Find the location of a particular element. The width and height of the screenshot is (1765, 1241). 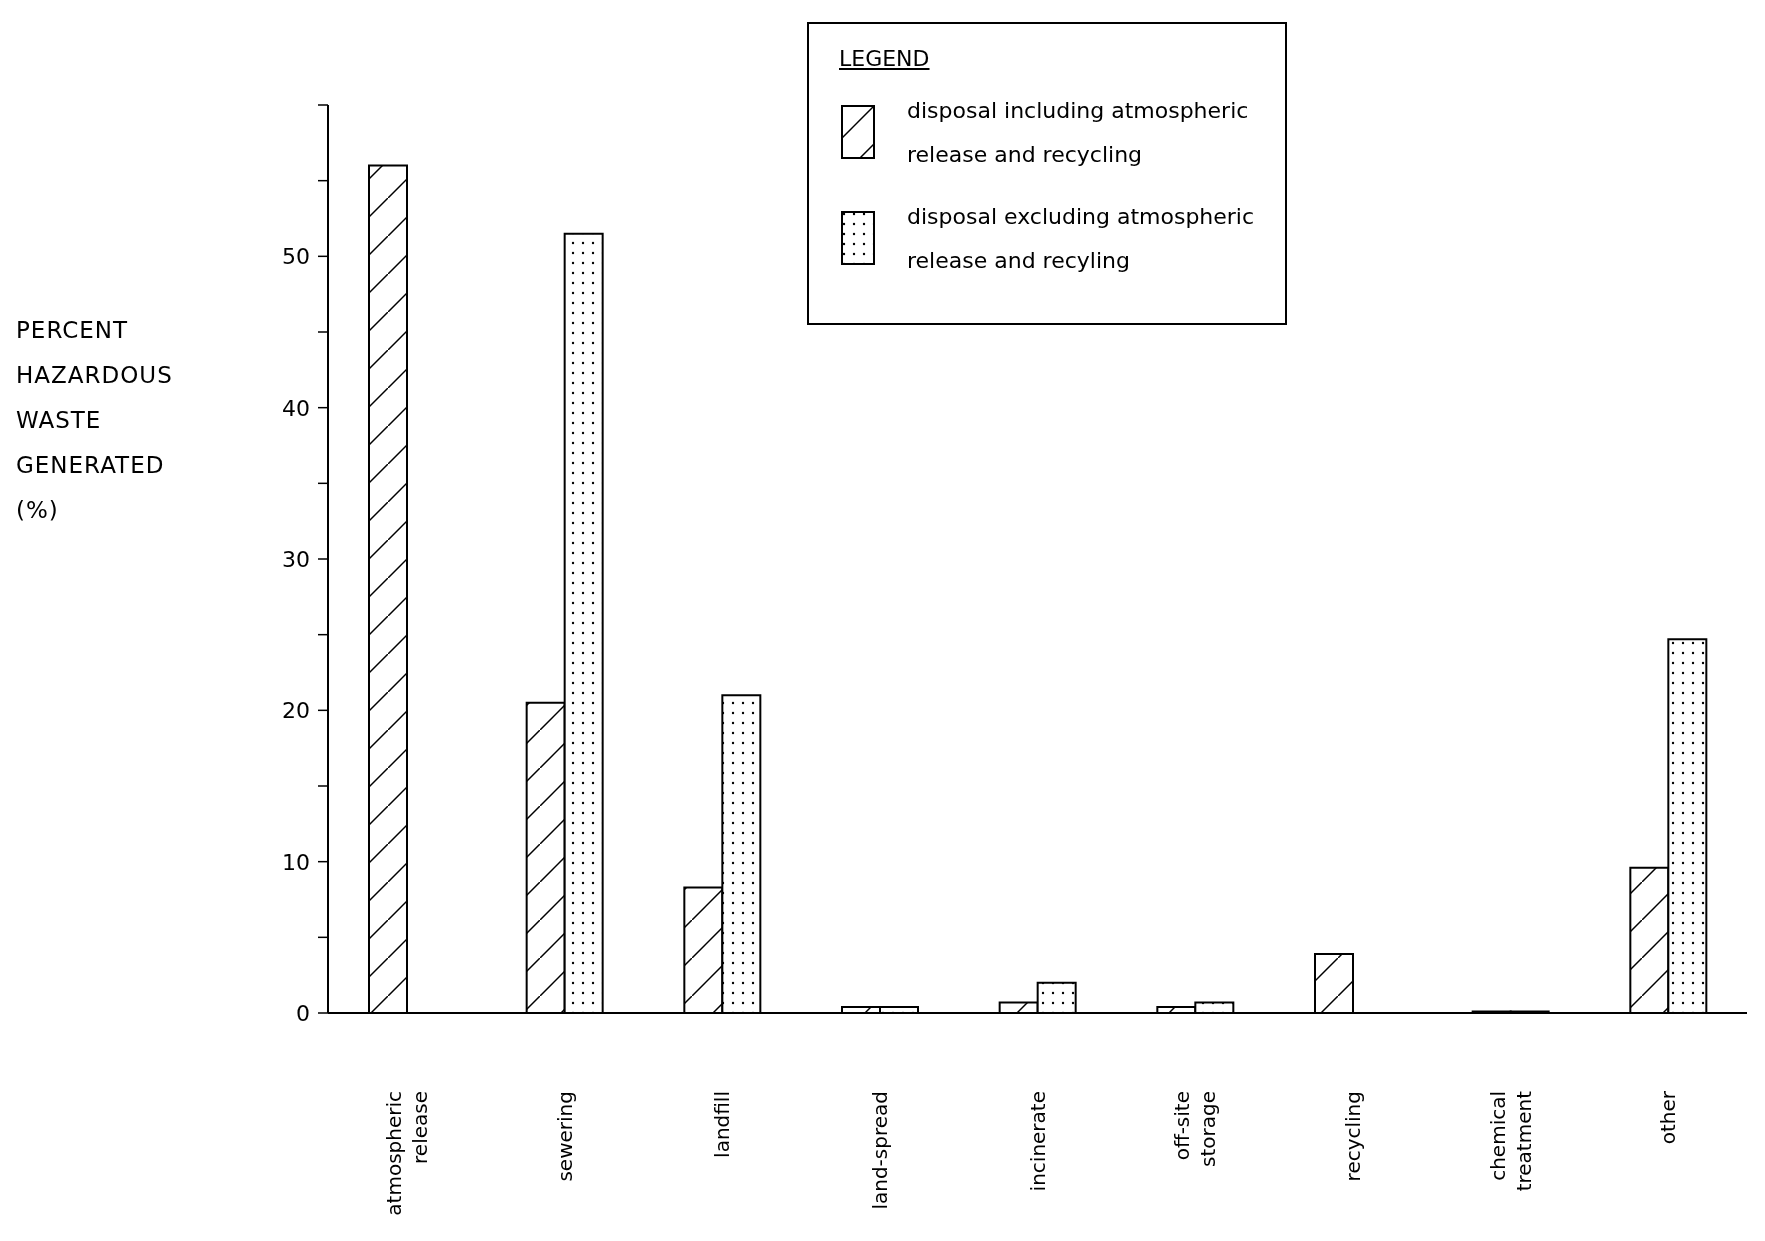

y-tick-label: 10 is located at coordinates (296, 862).